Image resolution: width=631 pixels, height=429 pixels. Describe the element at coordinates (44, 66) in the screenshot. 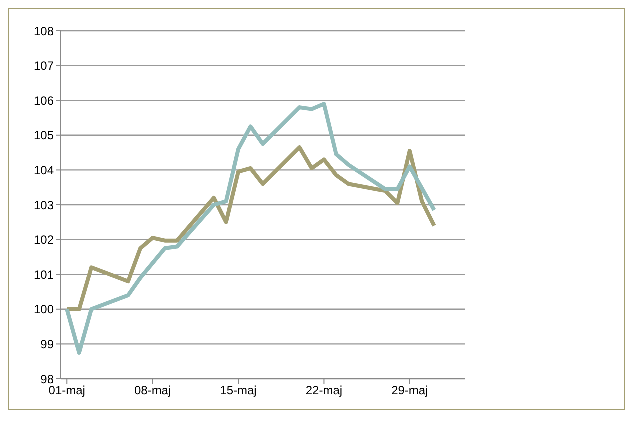

I see `y-tick-label: 107` at that location.